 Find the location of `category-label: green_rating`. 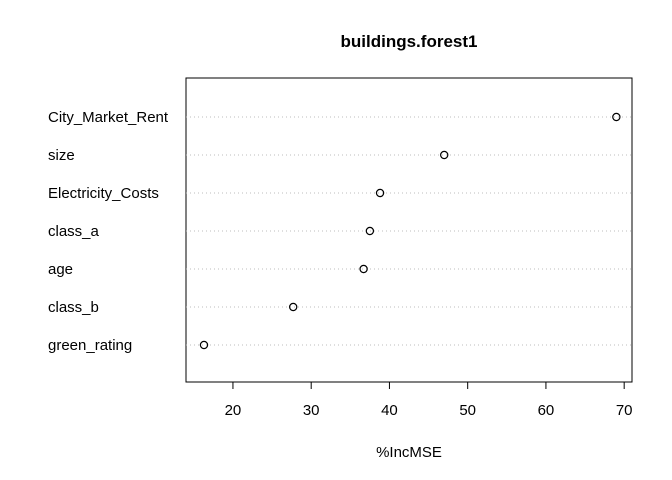

category-label: green_rating is located at coordinates (90, 345).